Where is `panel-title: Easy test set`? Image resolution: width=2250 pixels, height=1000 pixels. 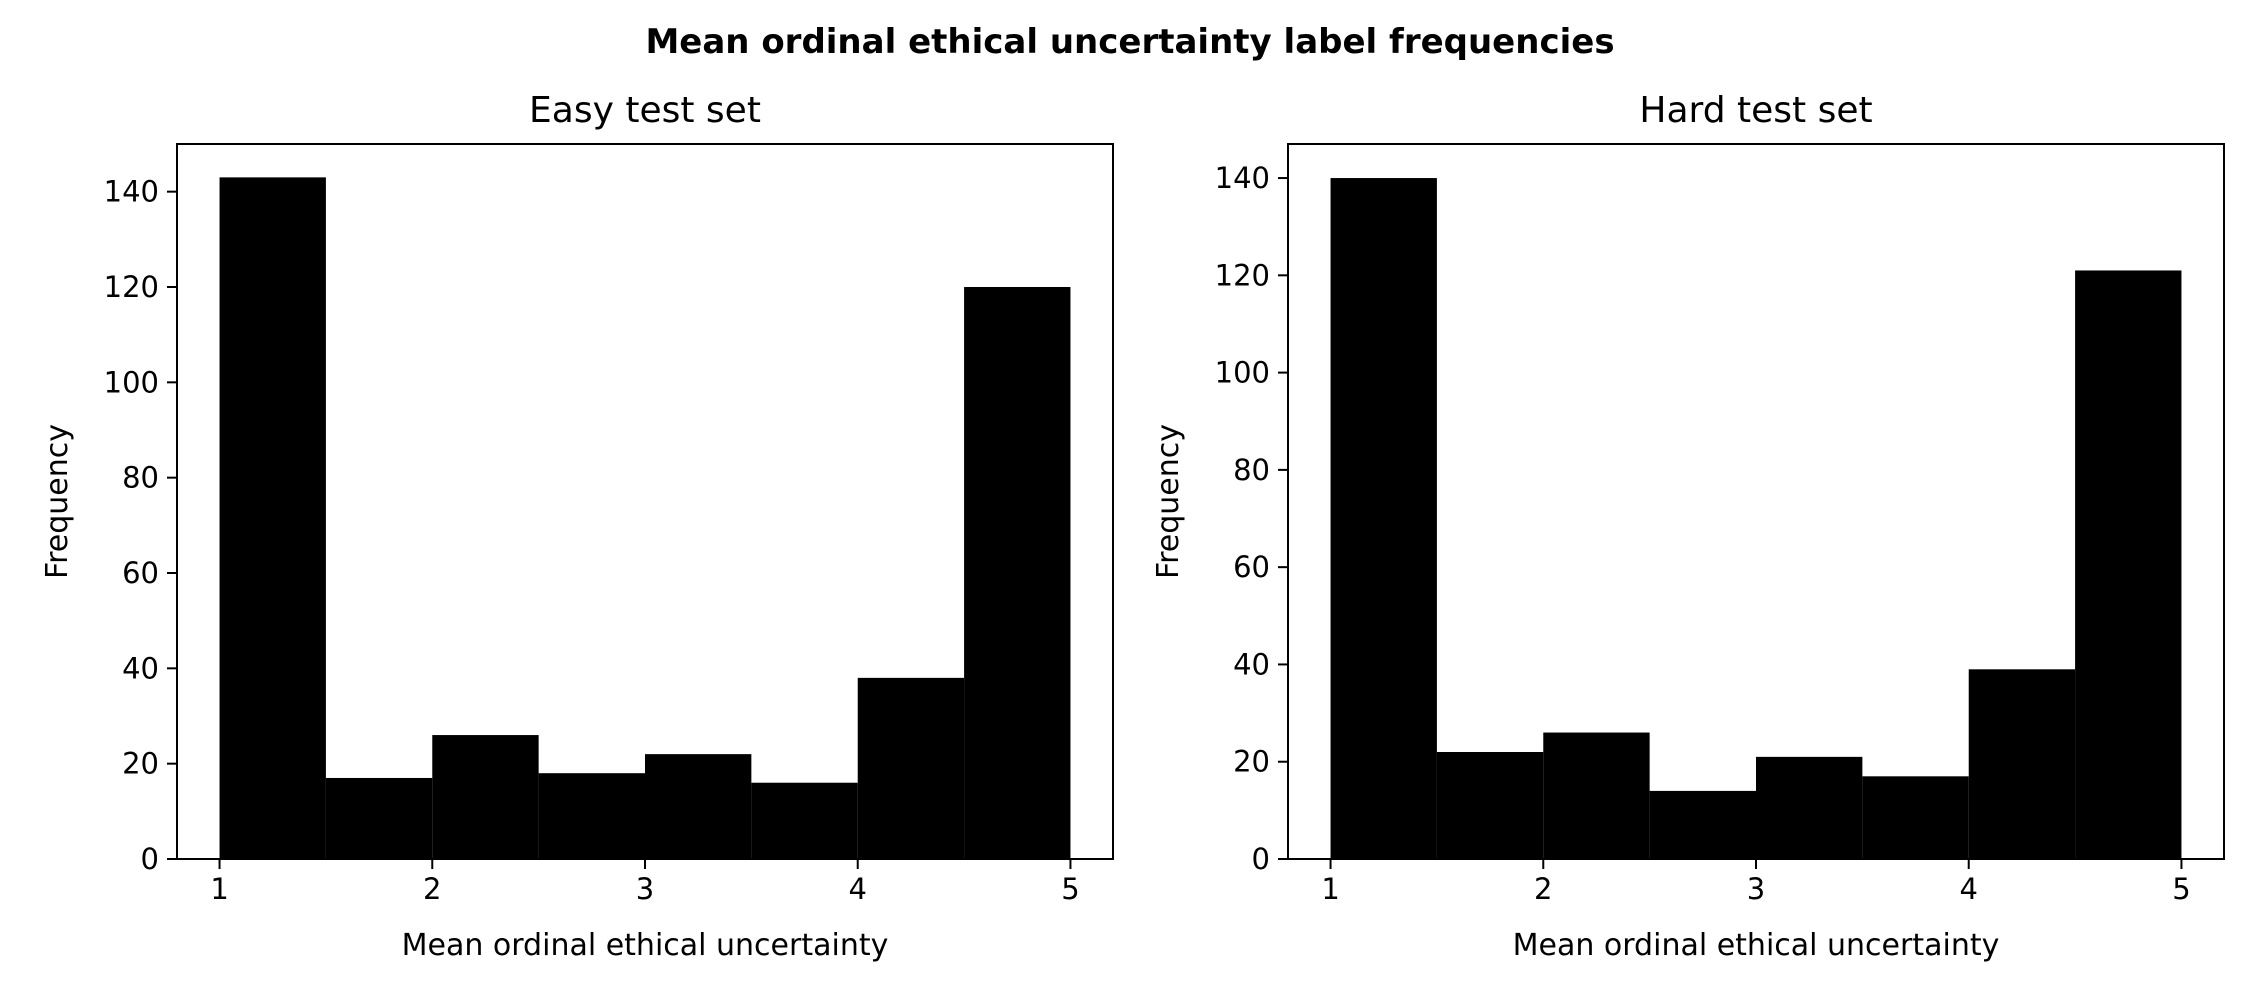
panel-title: Easy test set is located at coordinates (645, 110).